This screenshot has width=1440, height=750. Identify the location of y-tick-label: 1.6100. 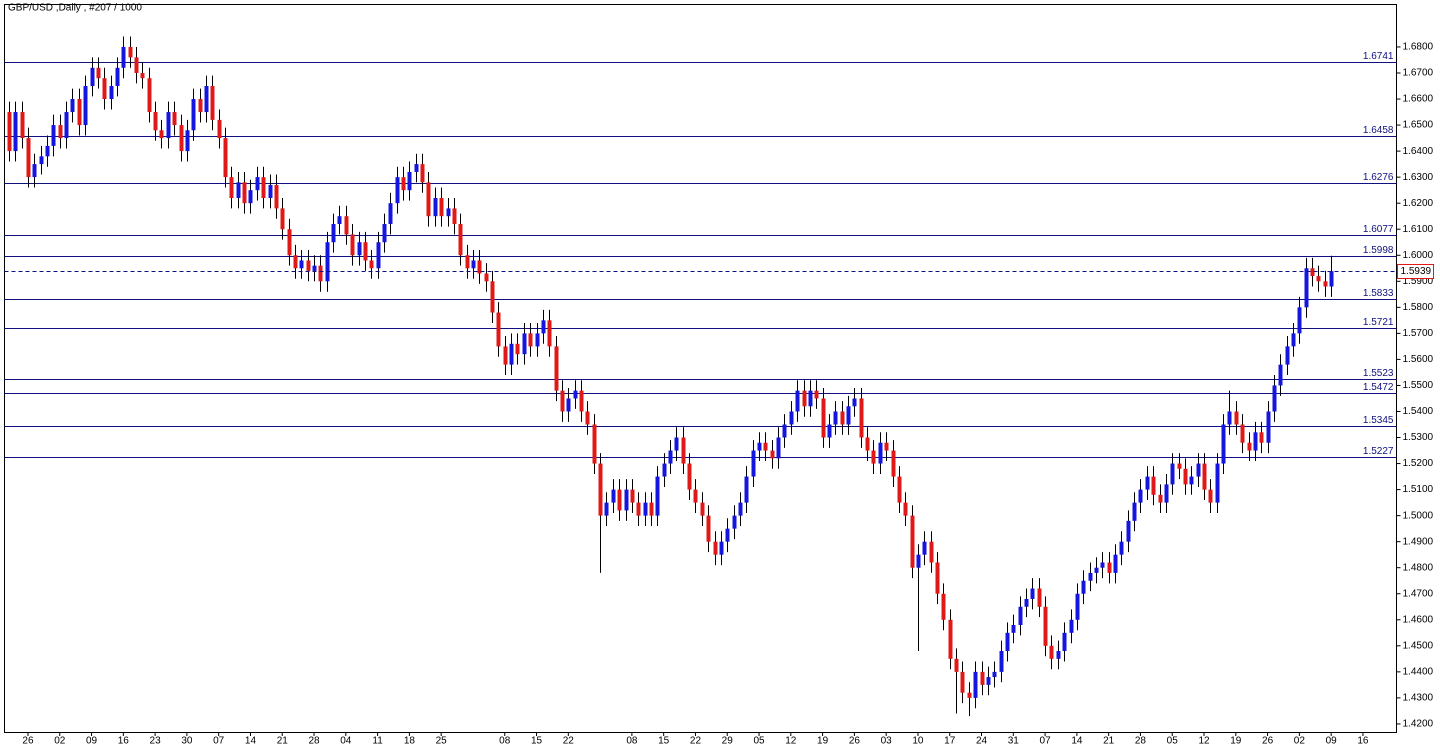
(1418, 229).